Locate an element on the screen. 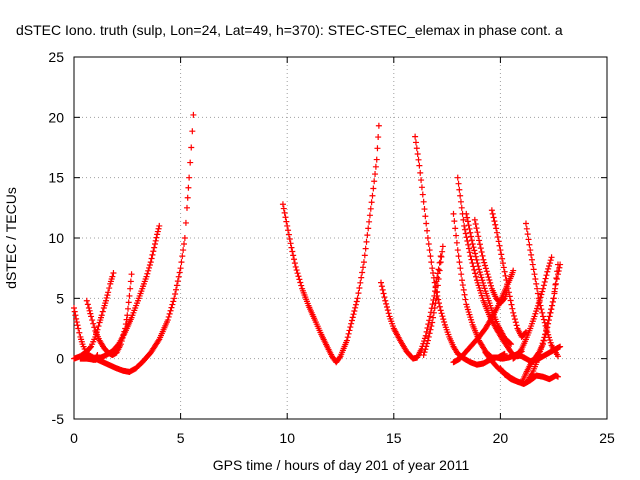 The width and height of the screenshot is (640, 480). x-tick-label: 20 is located at coordinates (501, 438).